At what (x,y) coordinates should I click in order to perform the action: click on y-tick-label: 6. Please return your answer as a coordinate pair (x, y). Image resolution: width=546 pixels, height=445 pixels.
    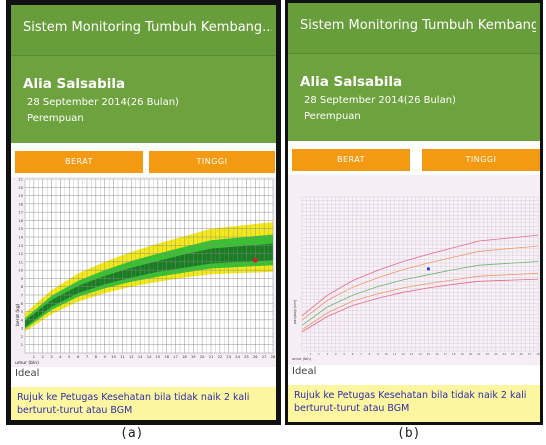
    Looking at the image, I should click on (22, 304).